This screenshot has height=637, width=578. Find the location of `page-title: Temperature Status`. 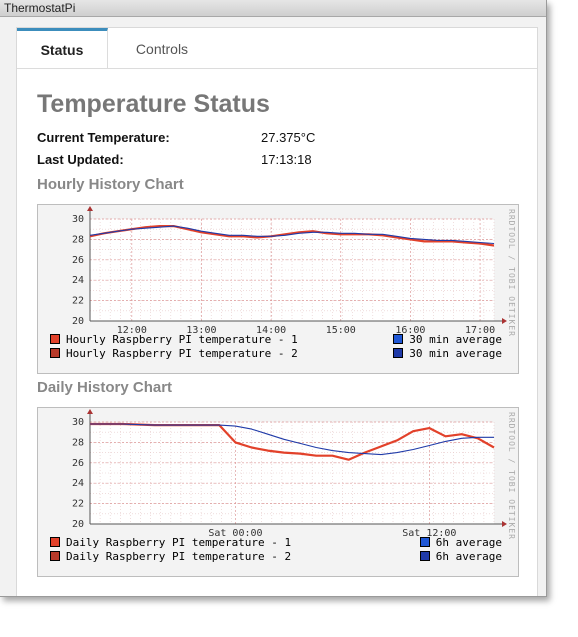

page-title: Temperature Status is located at coordinates (153, 104).